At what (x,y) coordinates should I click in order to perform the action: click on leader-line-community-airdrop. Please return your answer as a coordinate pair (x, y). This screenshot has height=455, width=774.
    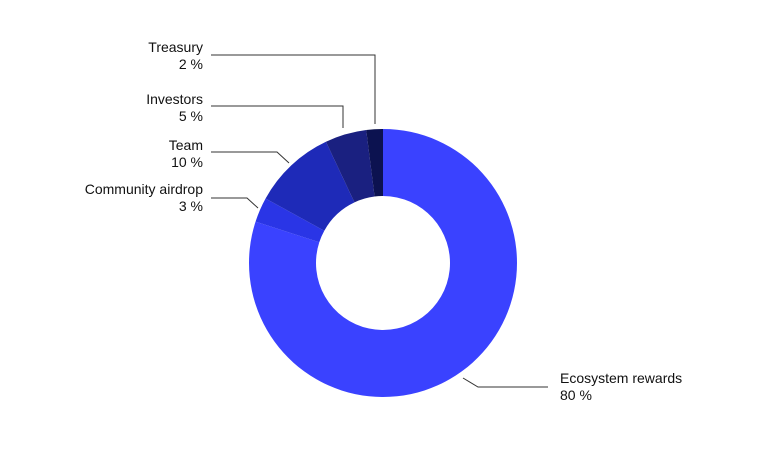
    Looking at the image, I should click on (235, 203).